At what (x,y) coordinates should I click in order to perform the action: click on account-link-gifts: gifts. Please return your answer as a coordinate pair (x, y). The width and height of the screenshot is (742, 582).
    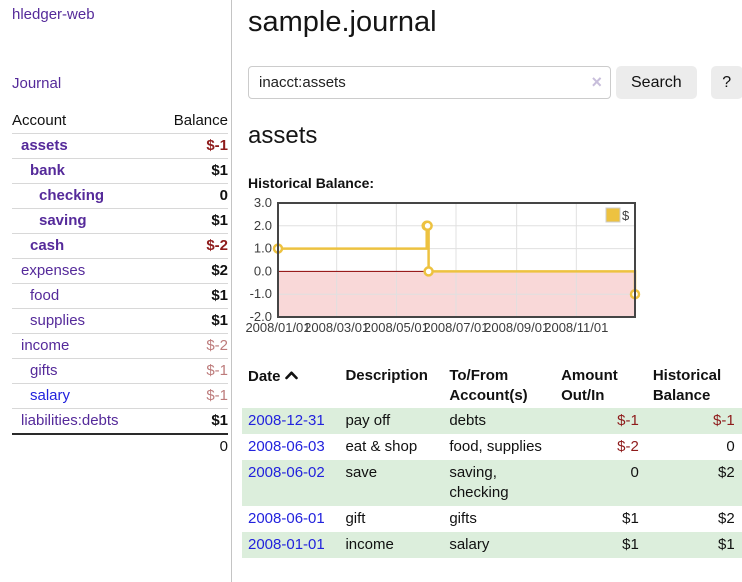
    Looking at the image, I should click on (44, 370).